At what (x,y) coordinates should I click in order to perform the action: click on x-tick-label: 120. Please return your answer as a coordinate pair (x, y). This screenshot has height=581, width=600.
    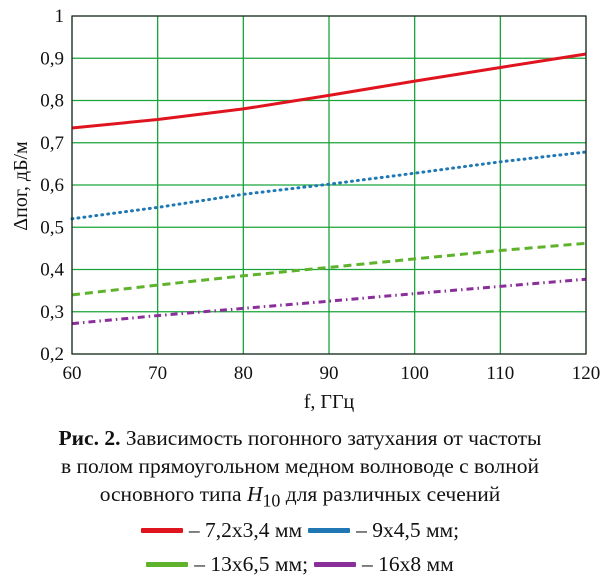
    Looking at the image, I should click on (586, 373).